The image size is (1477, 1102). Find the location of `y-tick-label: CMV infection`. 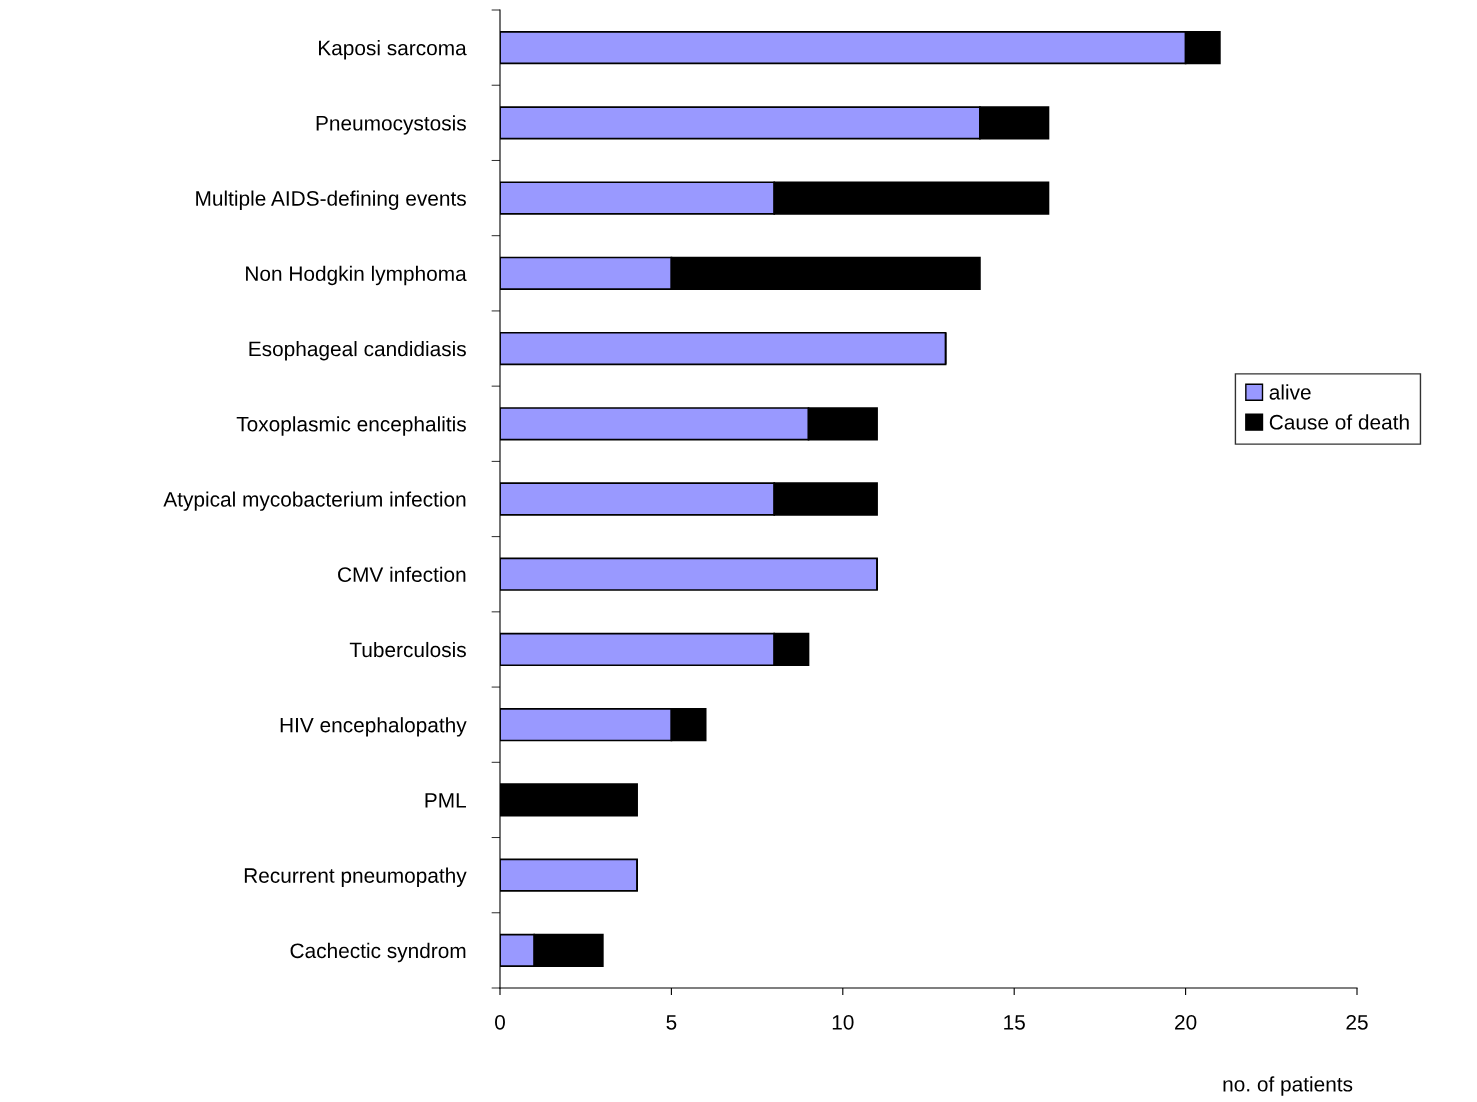

y-tick-label: CMV infection is located at coordinates (402, 574).